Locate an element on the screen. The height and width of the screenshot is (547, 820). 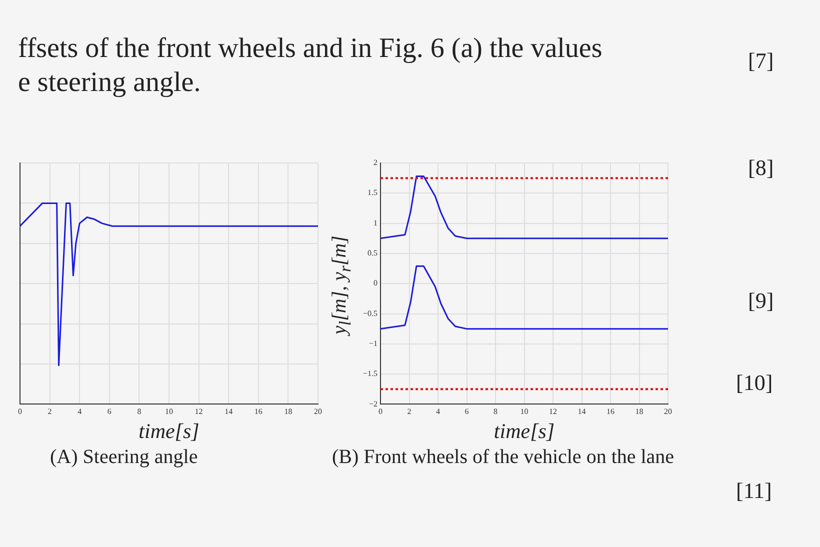
text: (A) Steering angle is located at coordinates (124, 457).